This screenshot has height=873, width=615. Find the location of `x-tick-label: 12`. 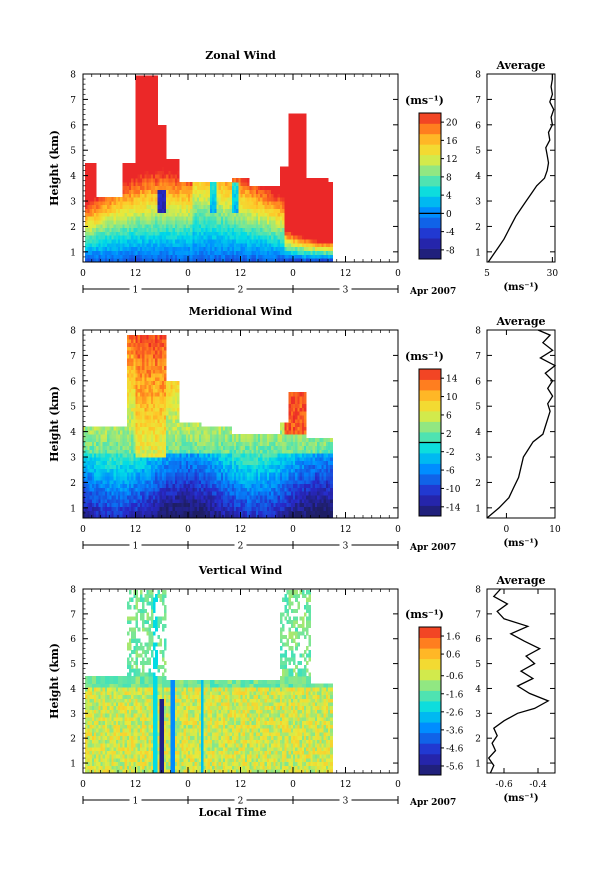

x-tick-label: 12 is located at coordinates (345, 274).